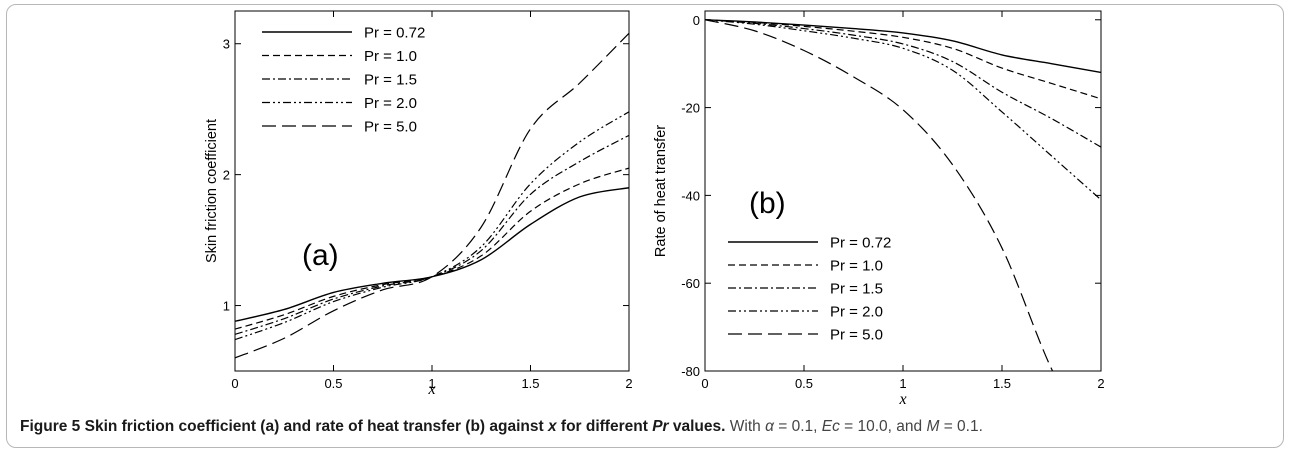  Describe the element at coordinates (660, 426) in the screenshot. I see `caption-title-var2: Pr` at that location.